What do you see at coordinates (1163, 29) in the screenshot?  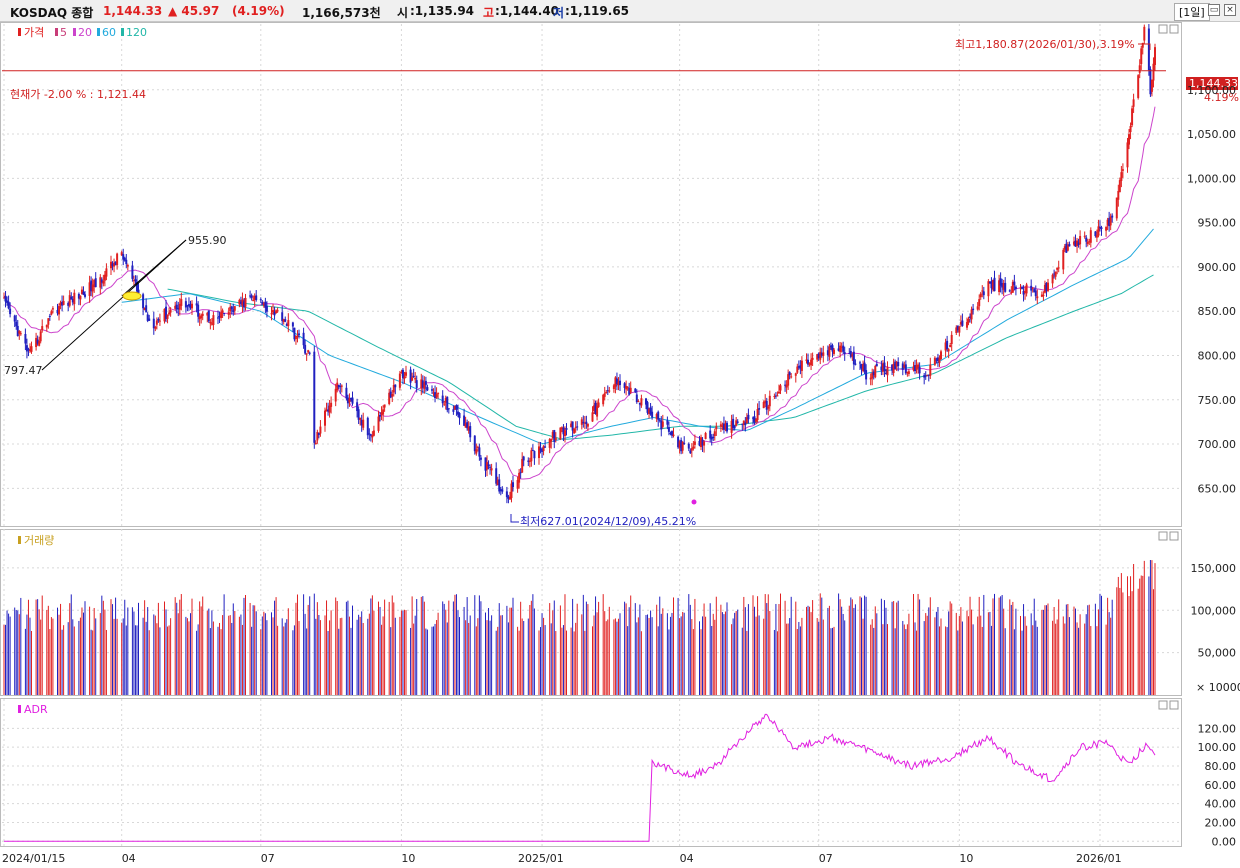 I see `panel-max-icon` at bounding box center [1163, 29].